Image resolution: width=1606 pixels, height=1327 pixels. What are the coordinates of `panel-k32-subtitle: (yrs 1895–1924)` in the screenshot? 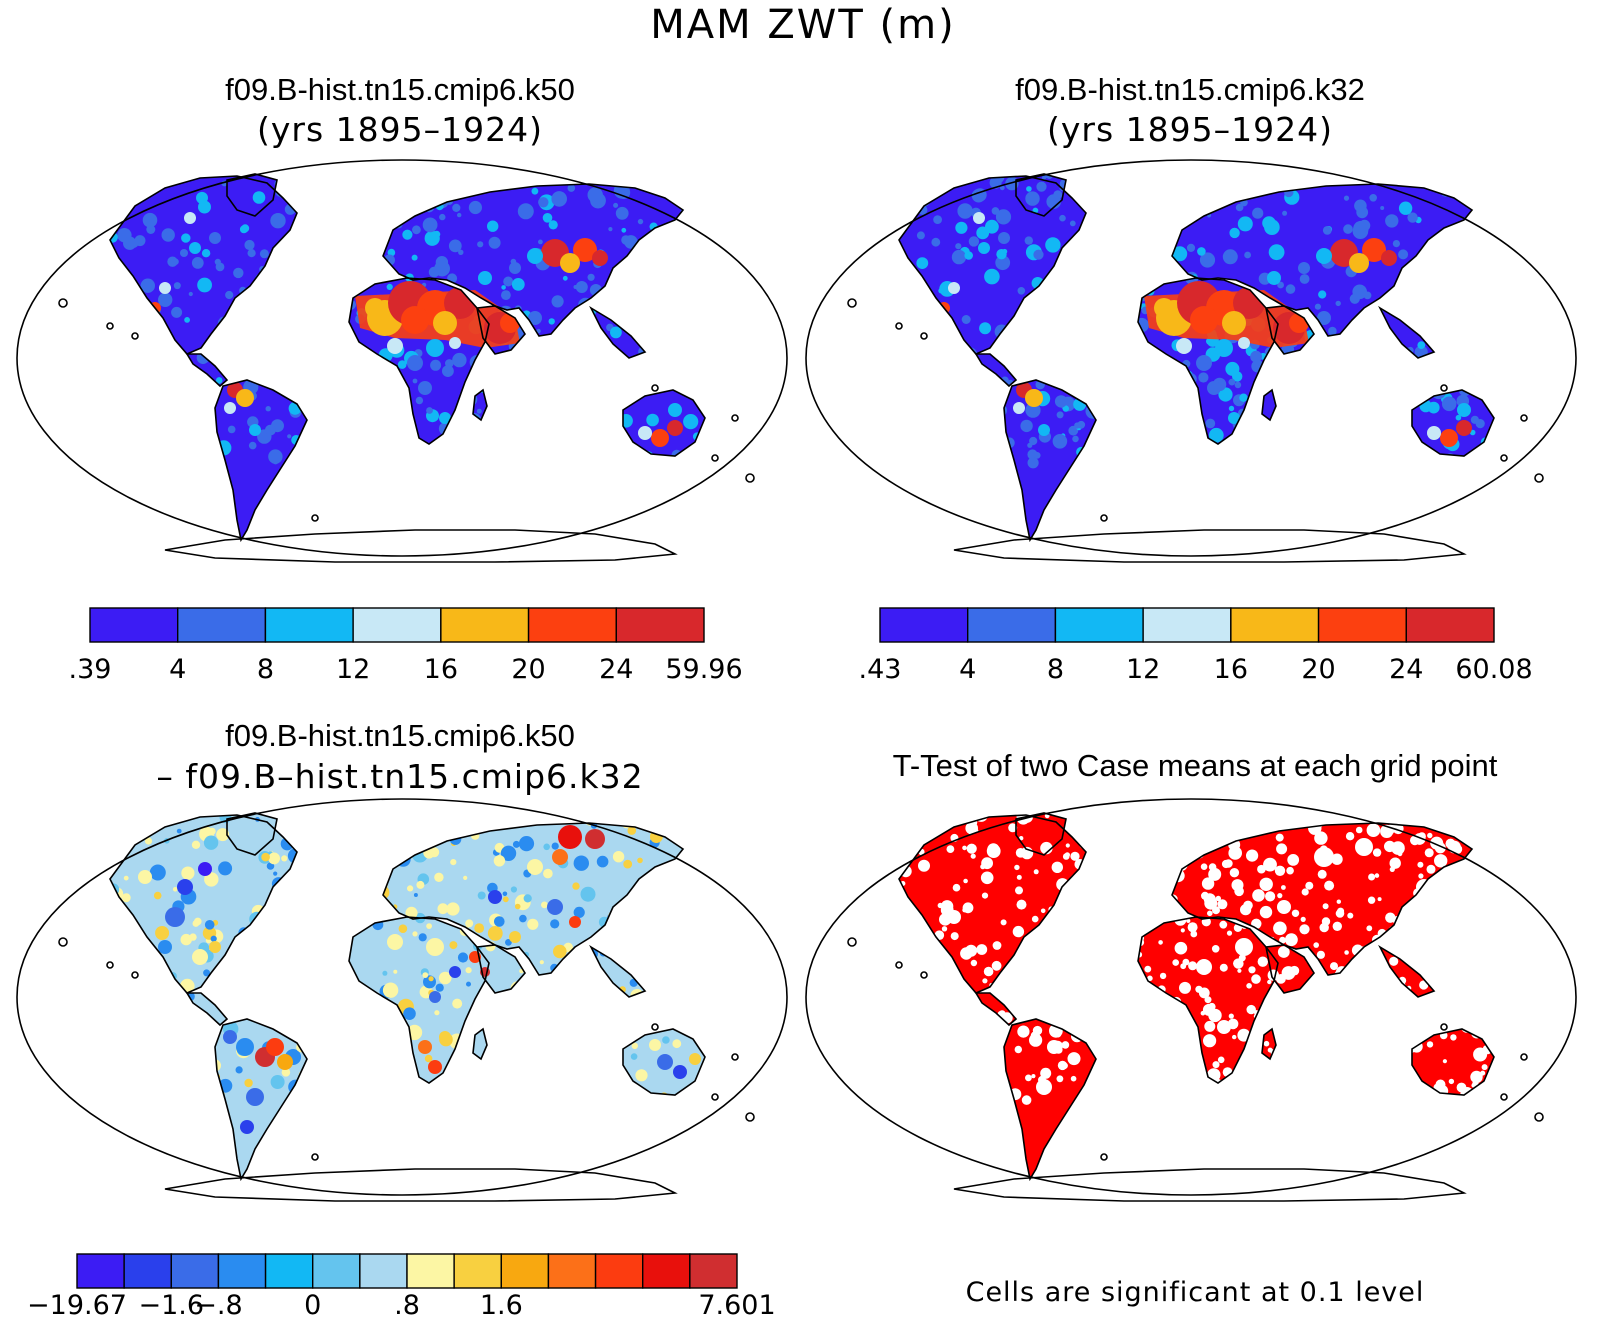 It's located at (1190, 129).